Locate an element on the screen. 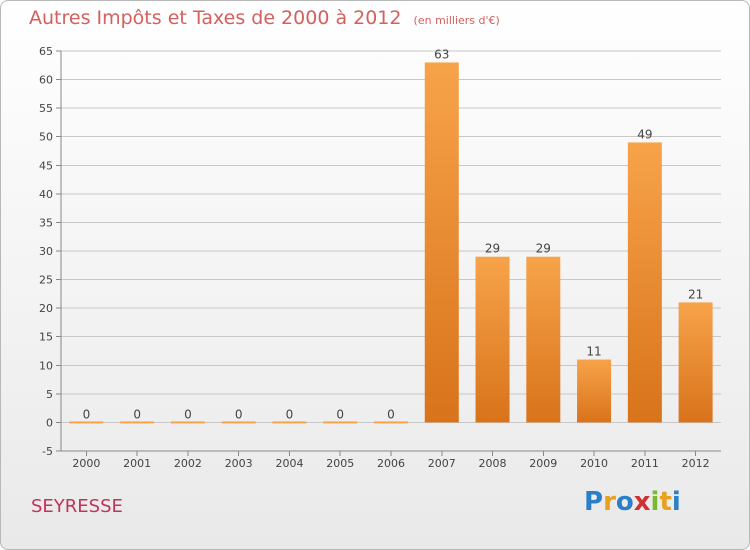  city-name: SEYRESSE is located at coordinates (77, 506).